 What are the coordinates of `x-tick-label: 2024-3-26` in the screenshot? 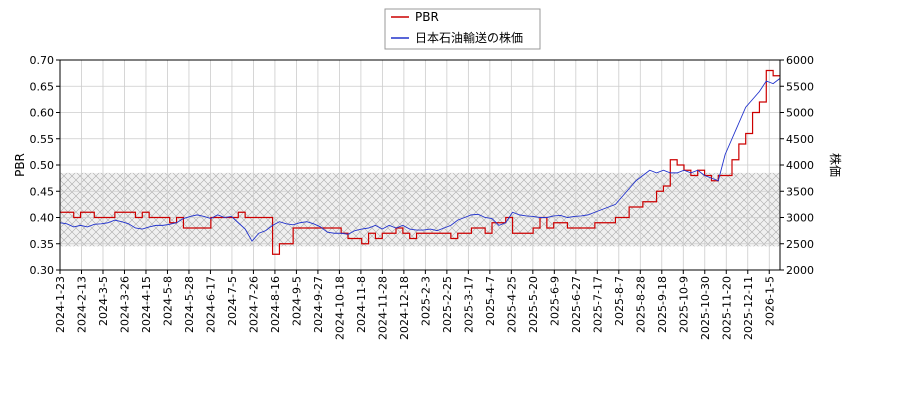 It's located at (124, 304).